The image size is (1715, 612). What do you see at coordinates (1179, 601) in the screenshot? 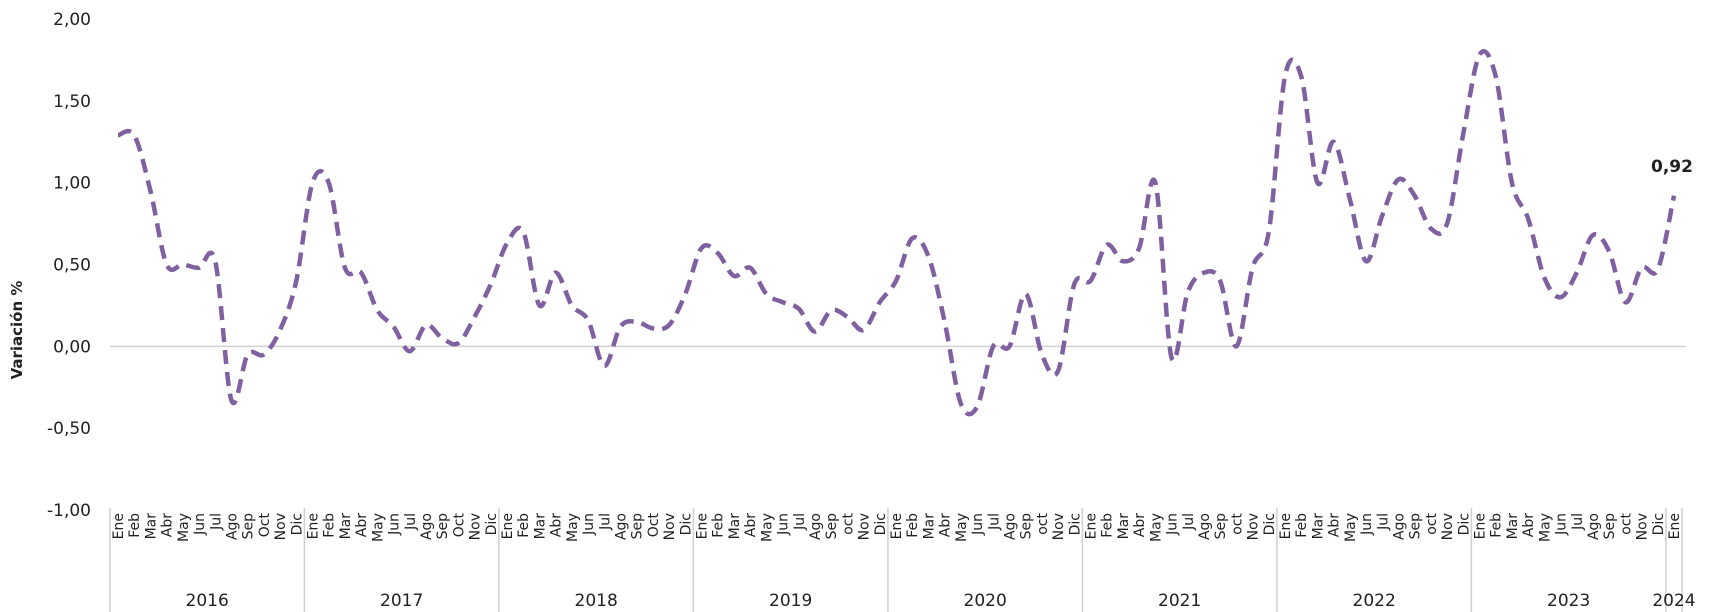
I see `year-label: 2021` at bounding box center [1179, 601].